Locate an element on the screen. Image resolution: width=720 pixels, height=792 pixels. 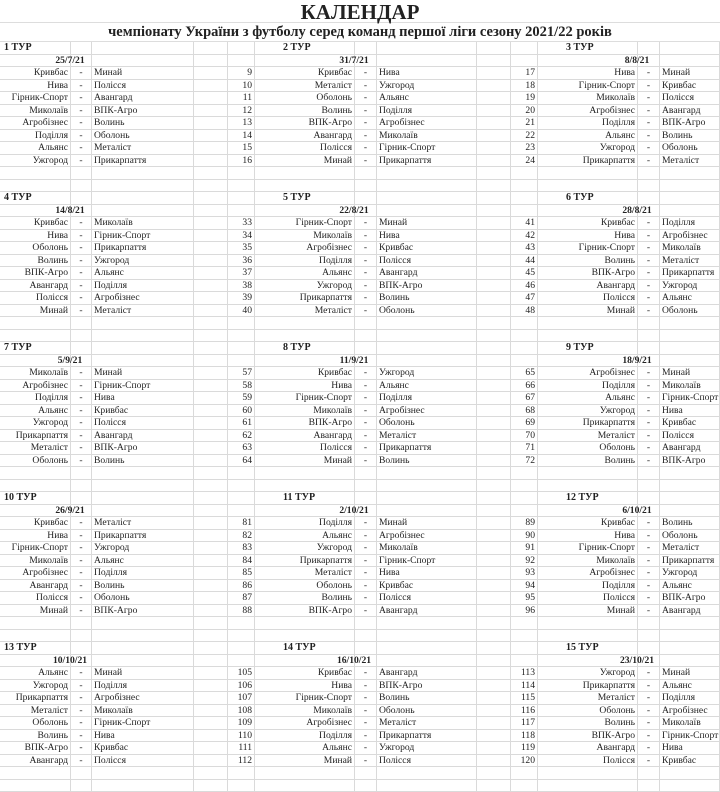
match-number: 86 is located at coordinates (241, 586).